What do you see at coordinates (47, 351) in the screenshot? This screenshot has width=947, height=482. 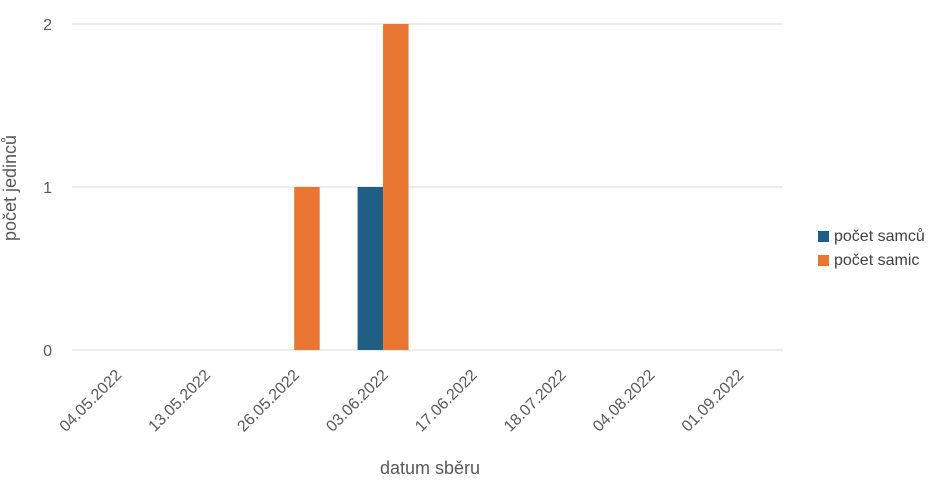 I see `y-tick-label: 0` at bounding box center [47, 351].